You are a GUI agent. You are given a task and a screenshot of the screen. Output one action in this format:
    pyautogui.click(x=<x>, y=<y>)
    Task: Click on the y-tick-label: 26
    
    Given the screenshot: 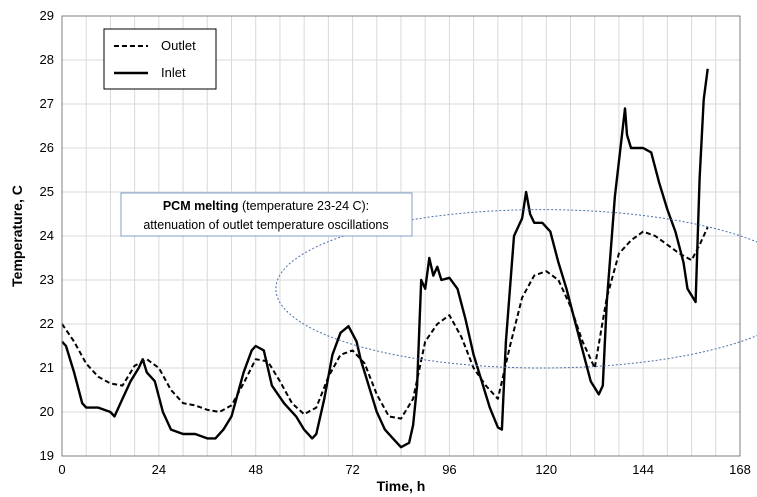 What is the action you would take?
    pyautogui.click(x=47, y=147)
    